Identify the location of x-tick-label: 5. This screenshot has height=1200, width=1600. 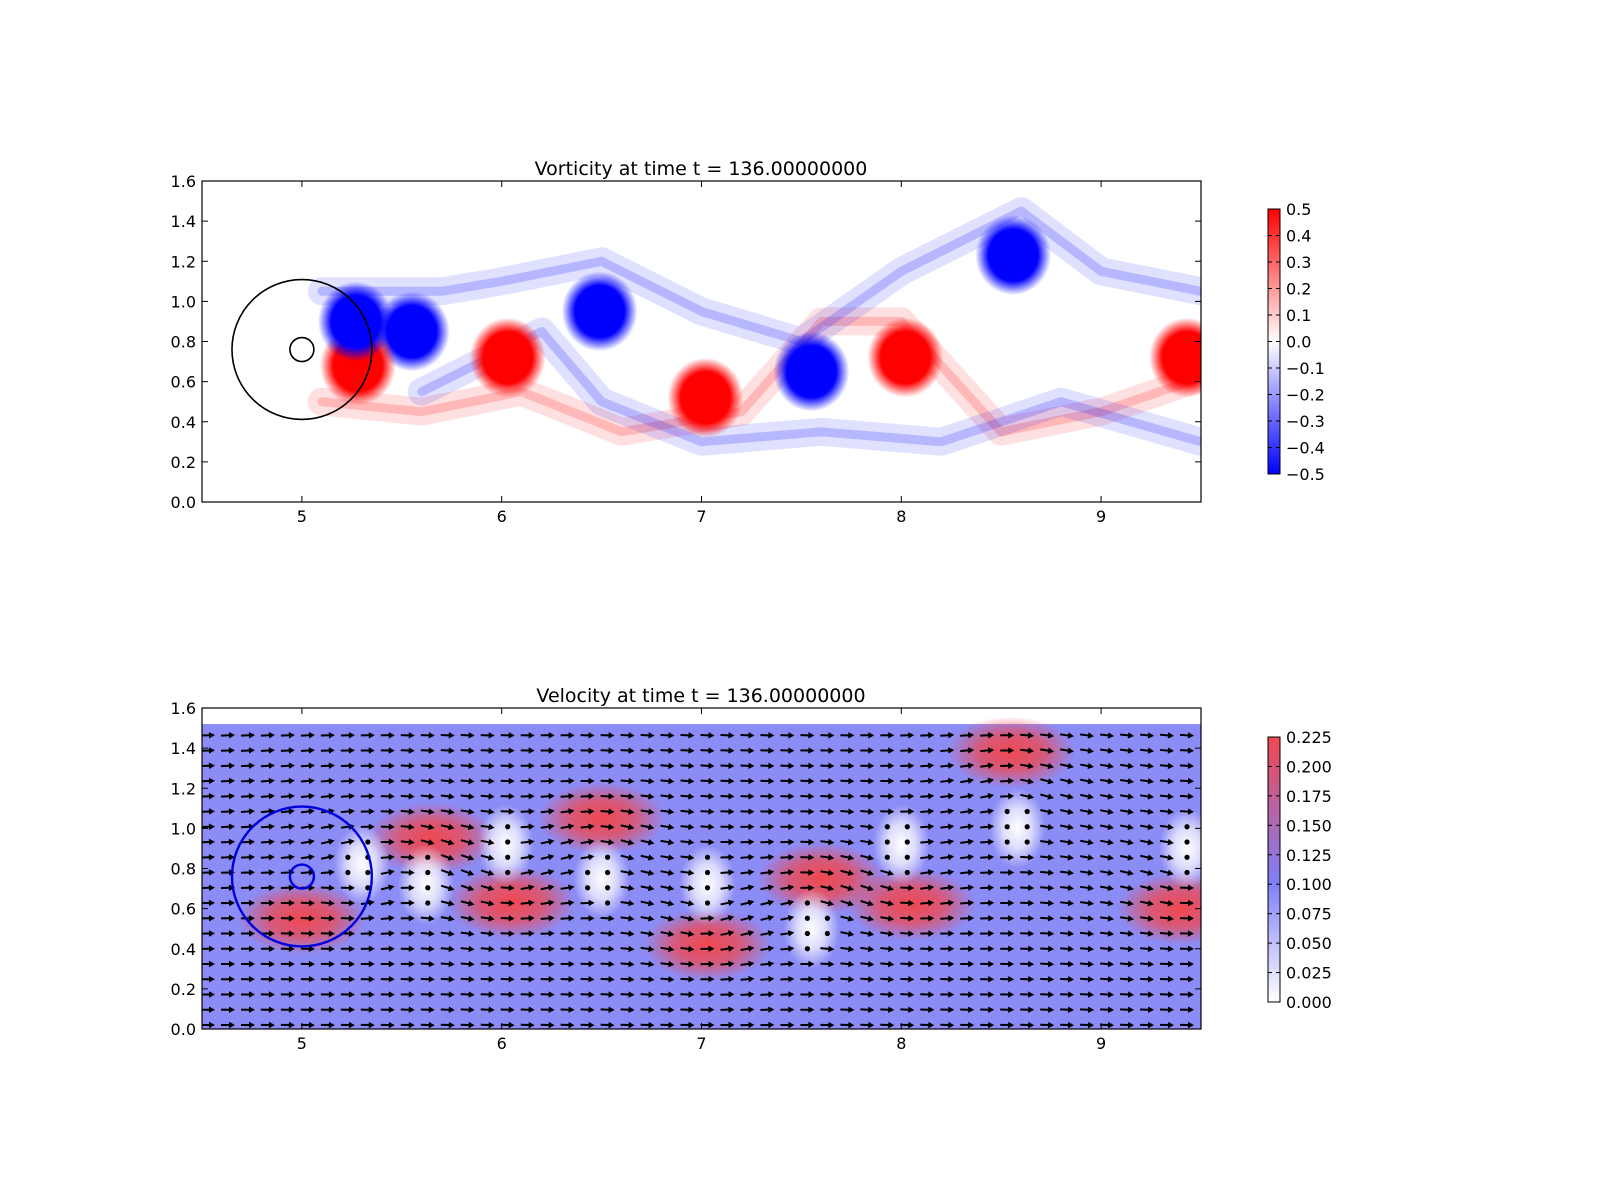
(302, 1043).